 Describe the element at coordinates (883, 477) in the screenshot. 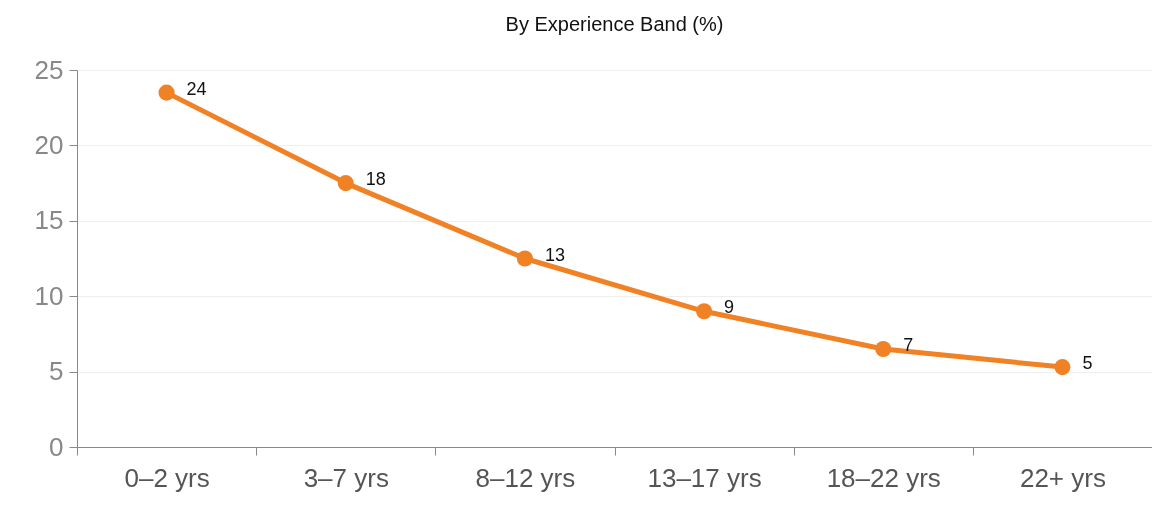

I see `x-tick-label: 18–22 yrs` at that location.